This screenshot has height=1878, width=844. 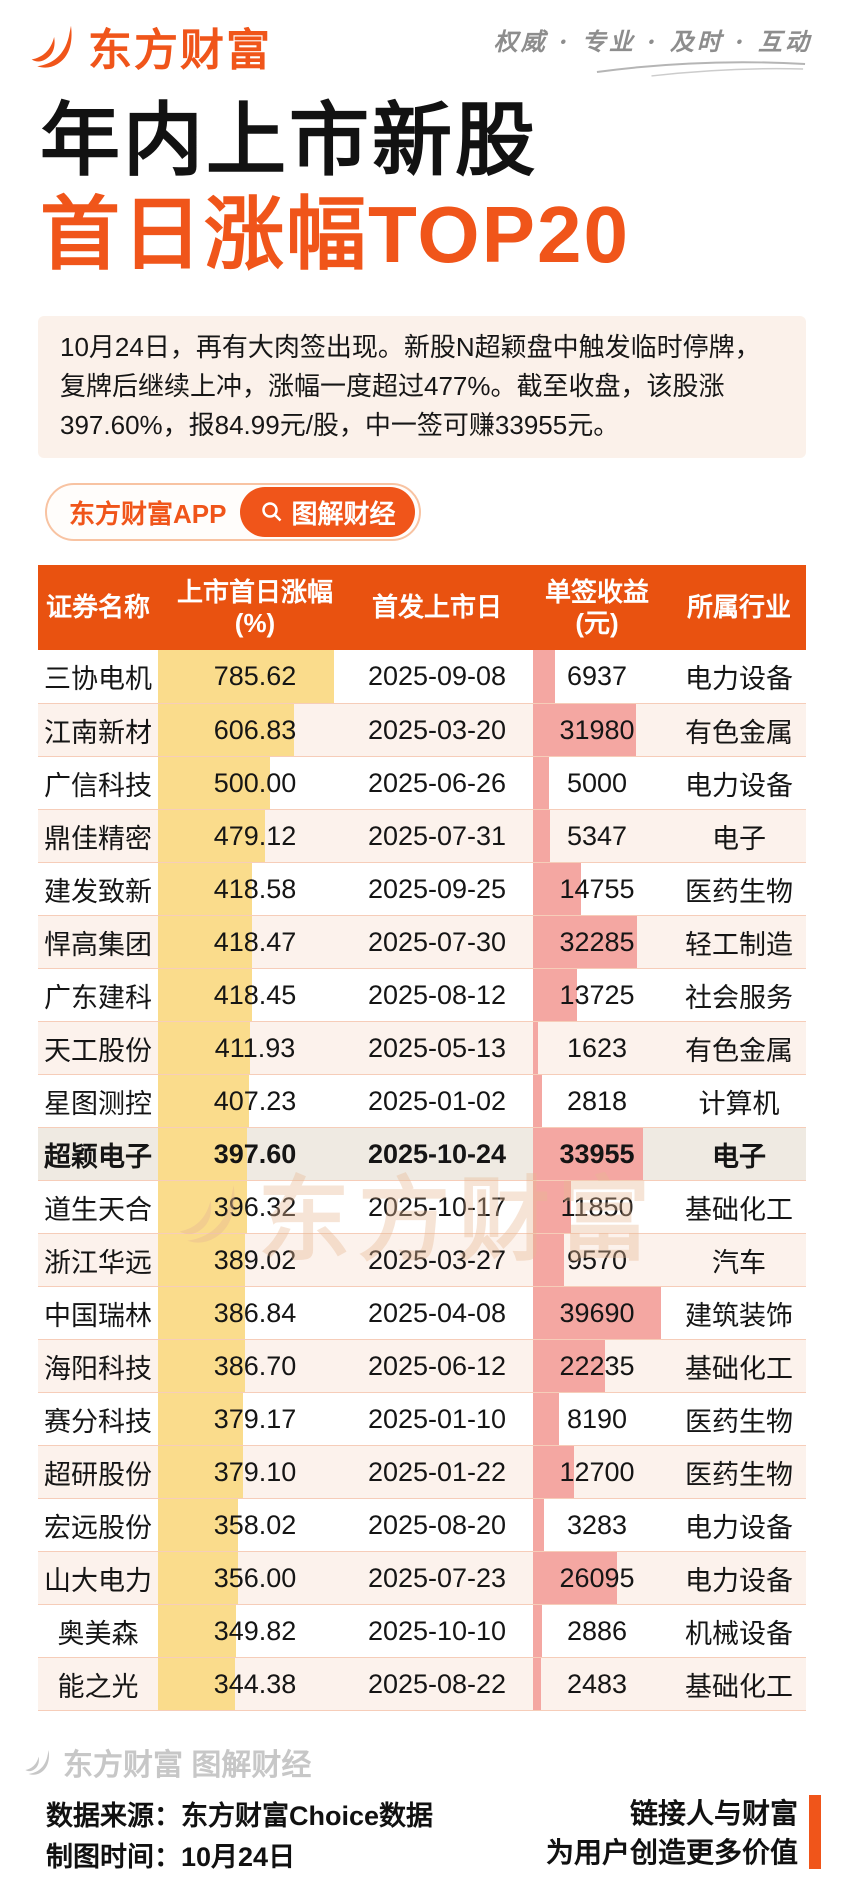 I want to click on column-header-name: 证券名称, so click(x=97, y=607).